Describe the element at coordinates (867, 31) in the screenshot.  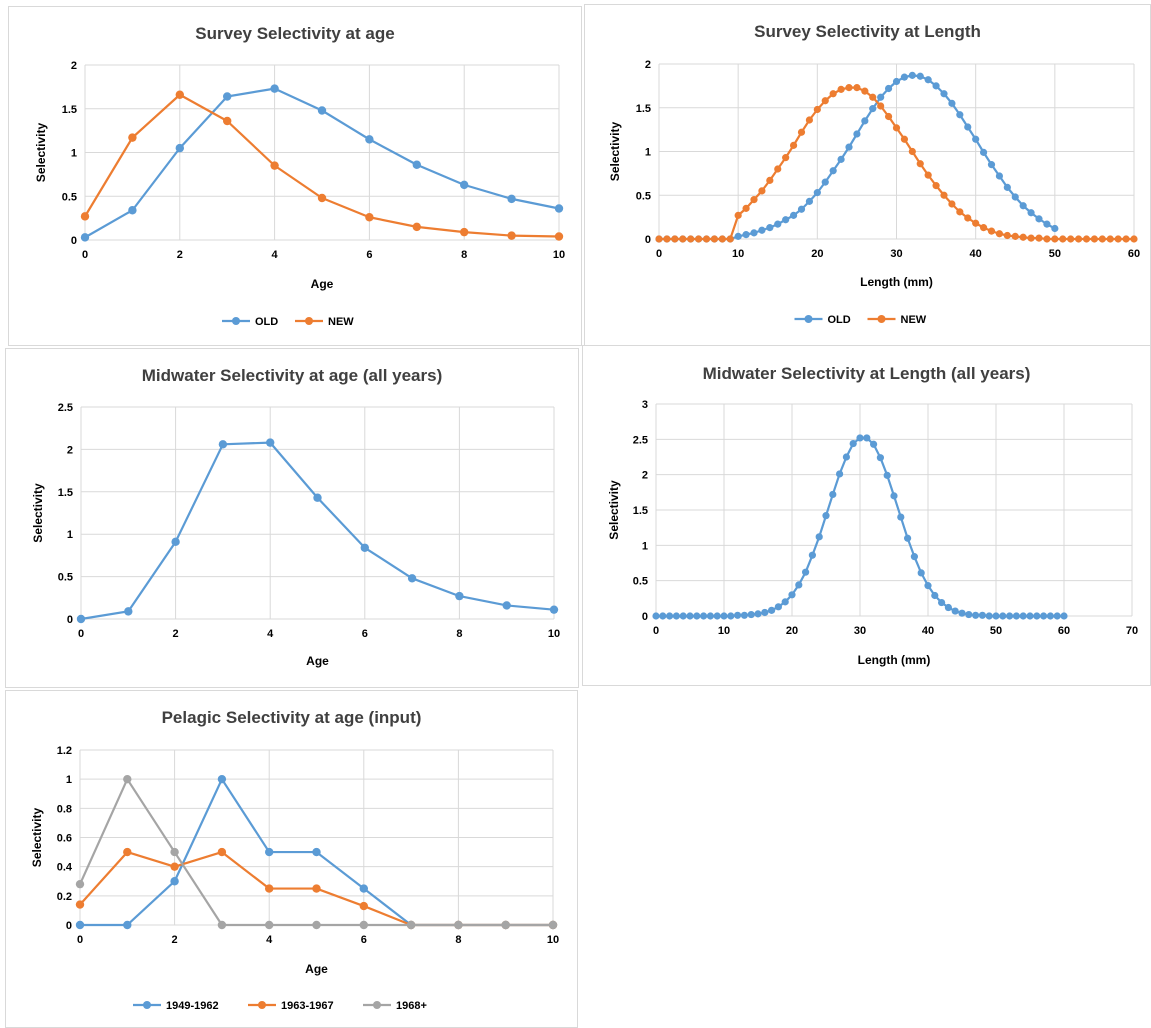
I see `chart-title: Survey Selectivity at Length` at that location.